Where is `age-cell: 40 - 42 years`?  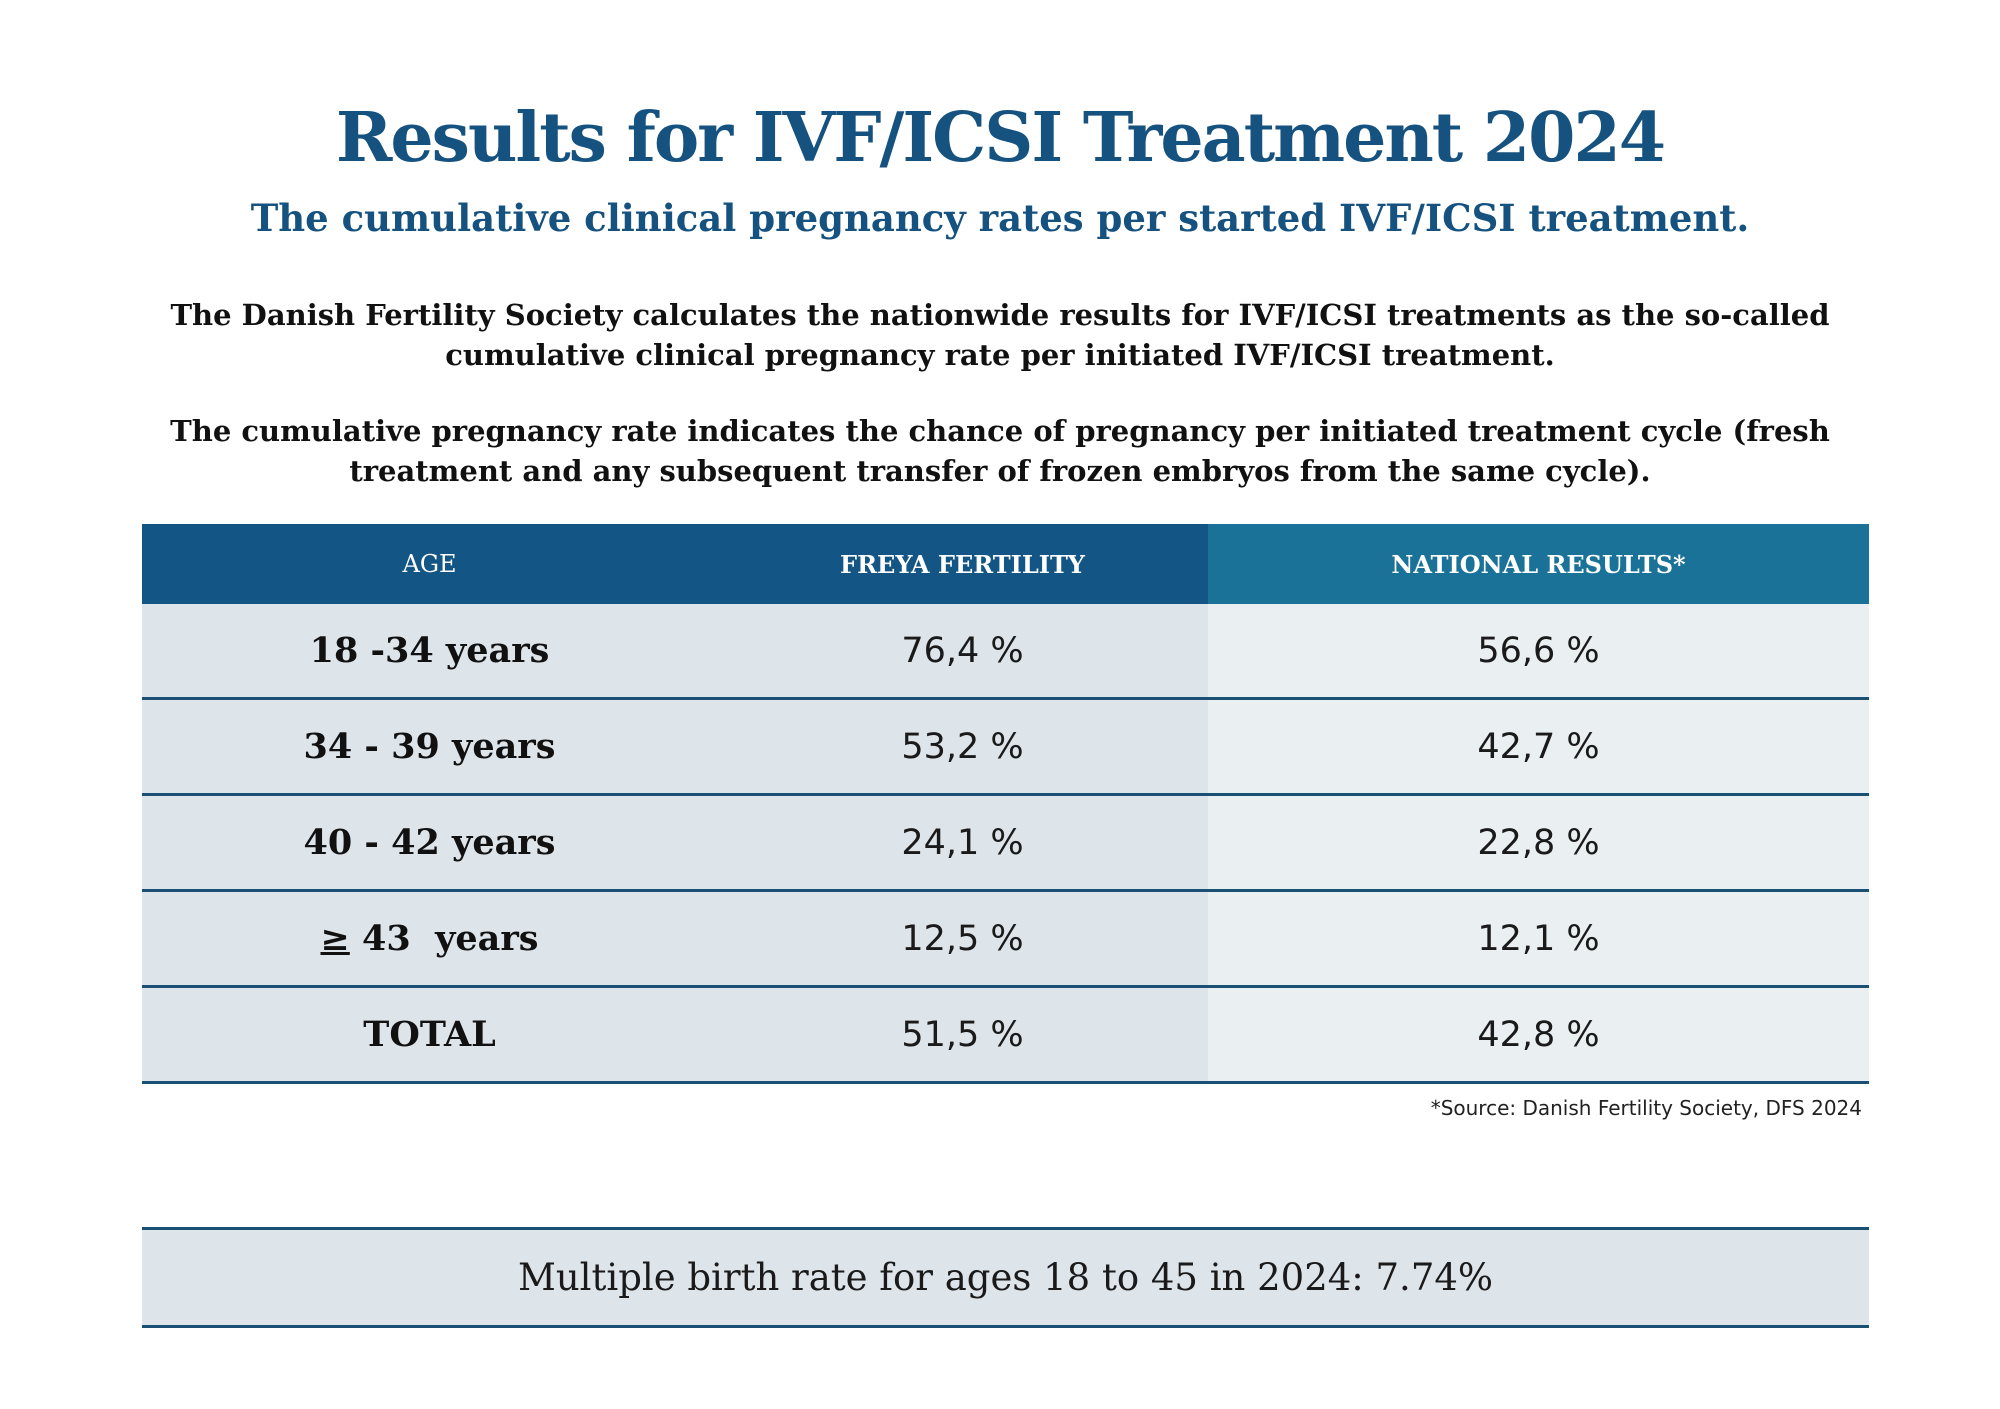 age-cell: 40 - 42 years is located at coordinates (429, 843).